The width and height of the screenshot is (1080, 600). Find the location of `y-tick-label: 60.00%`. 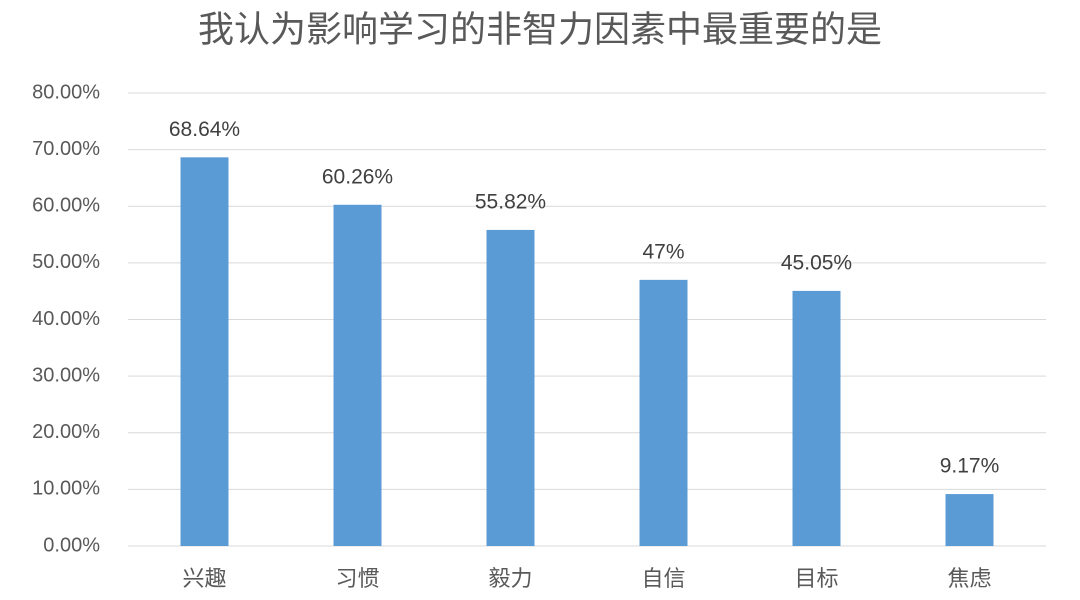

y-tick-label: 60.00% is located at coordinates (66, 206).